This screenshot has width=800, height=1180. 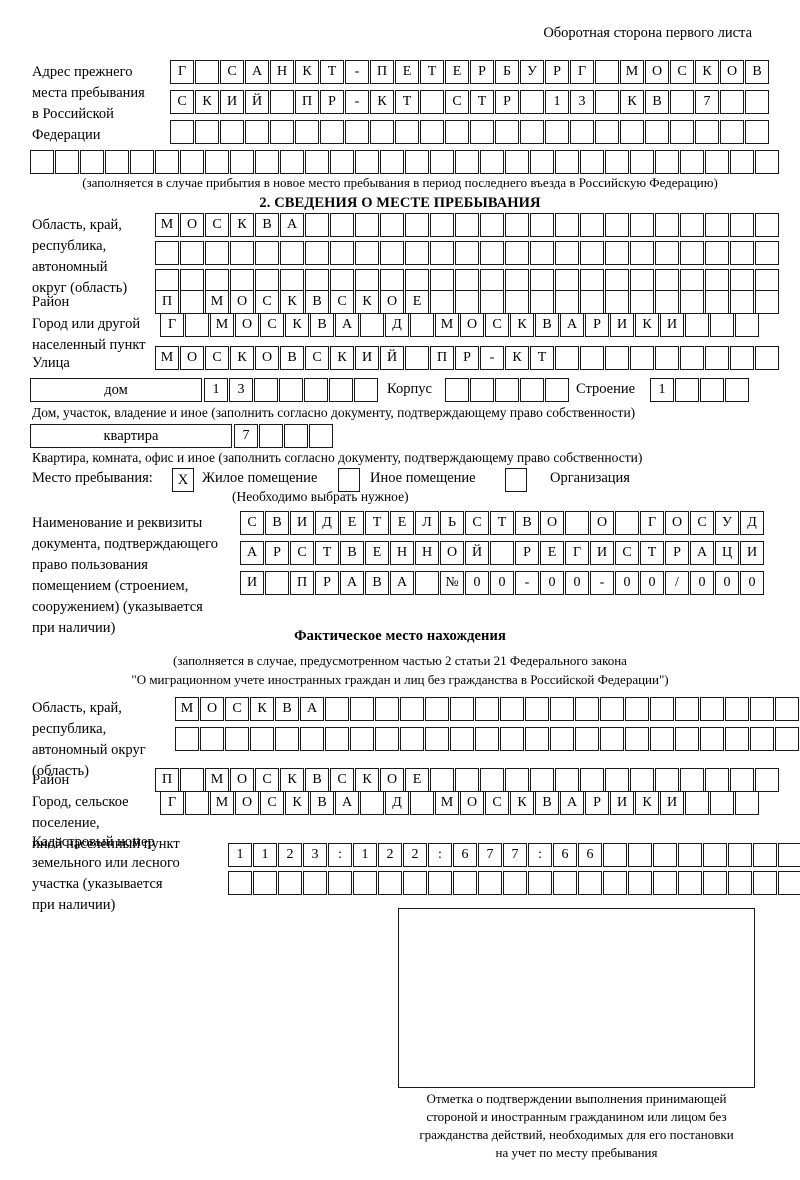 I want to click on doc-cell-r1-2: В, so click(x=277, y=523).